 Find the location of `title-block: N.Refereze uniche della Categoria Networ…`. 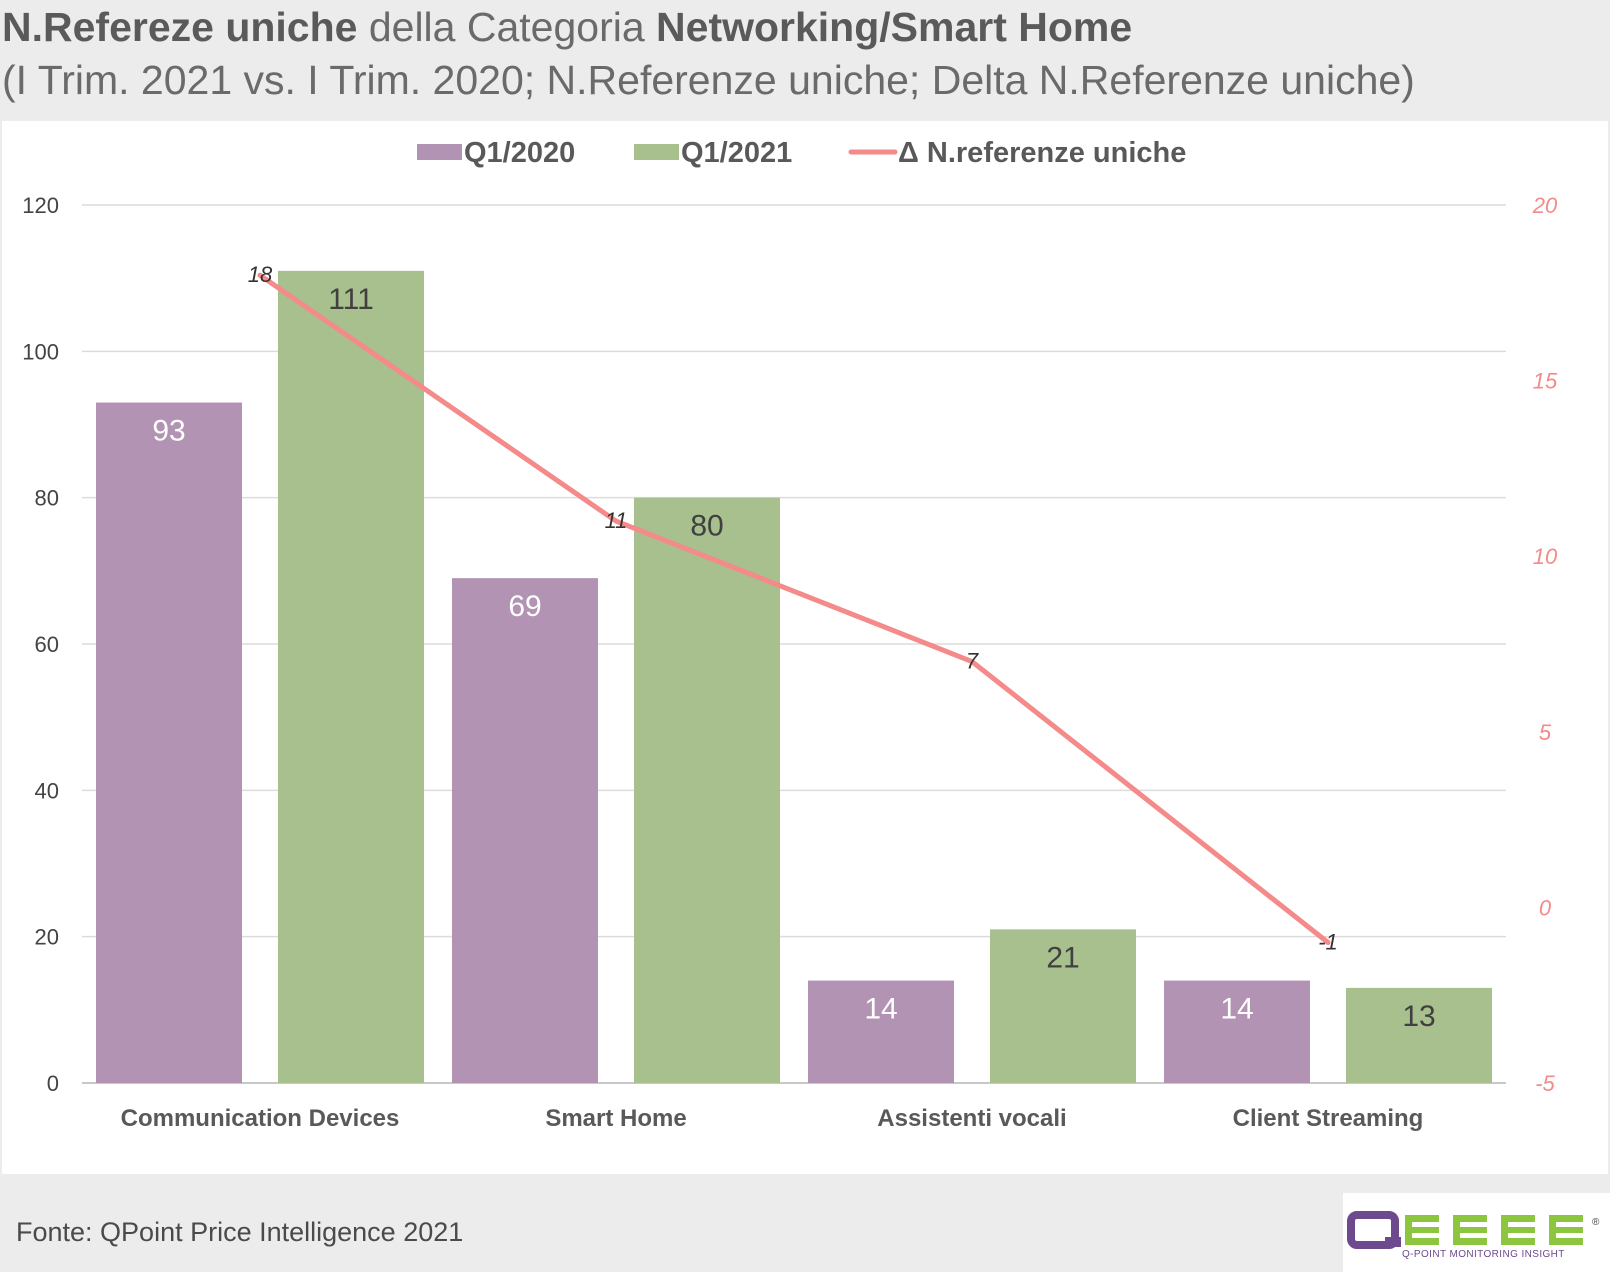

title-block: N.Refereze uniche della Categoria Networ… is located at coordinates (805, 60).